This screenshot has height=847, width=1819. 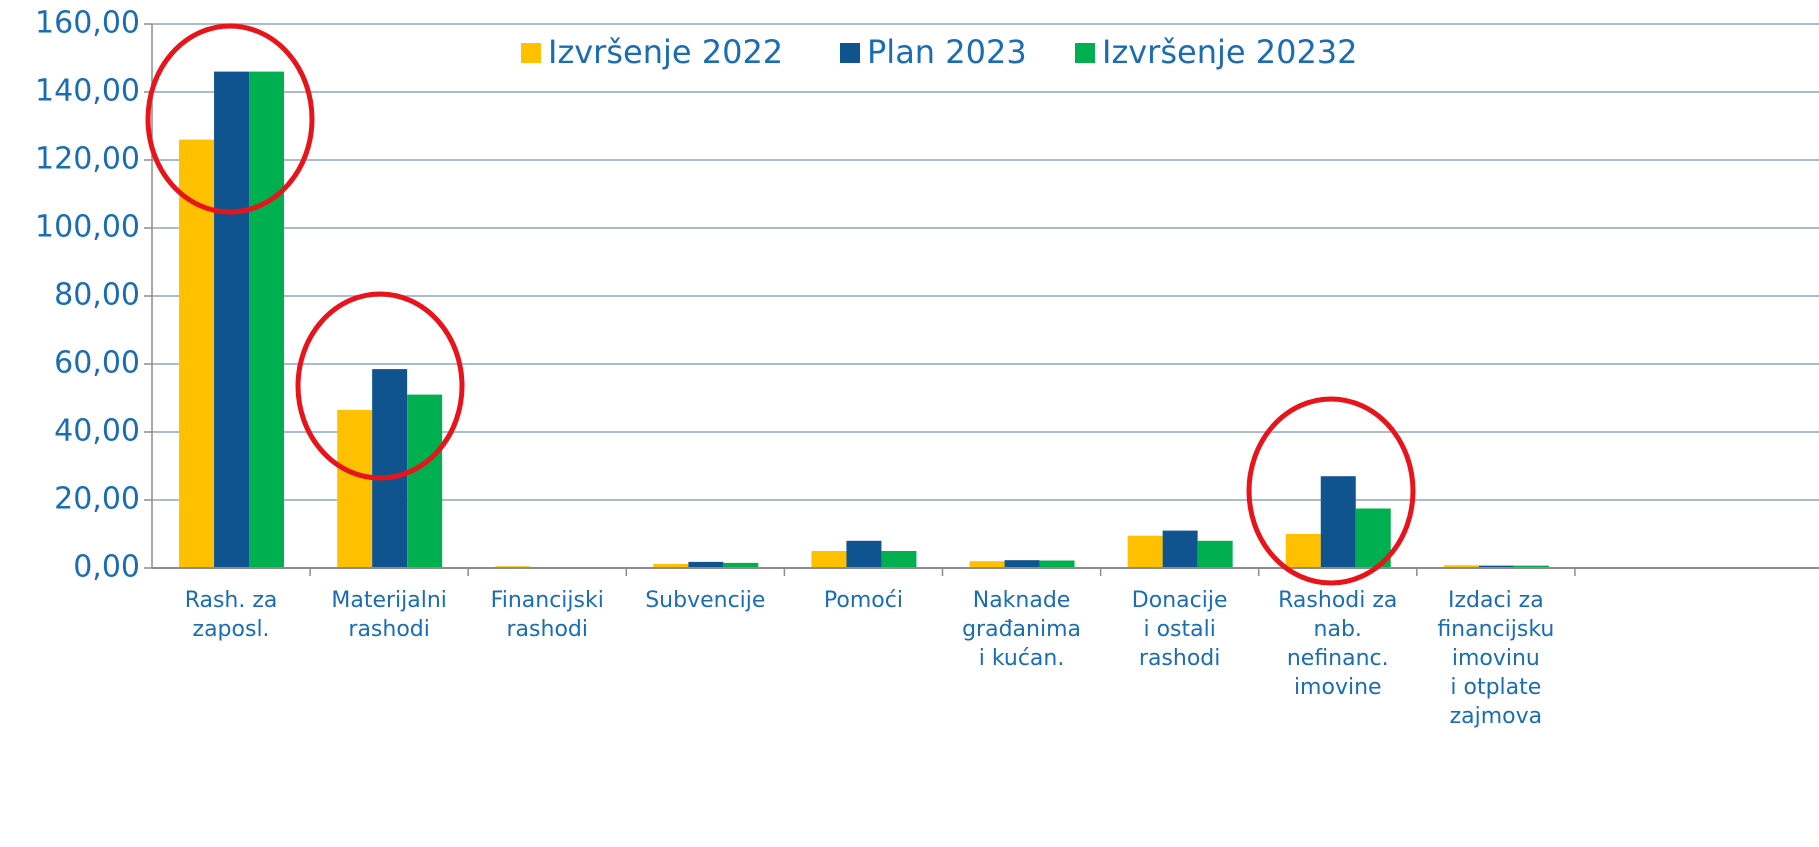 I want to click on x-tick-label: Pomoći, so click(x=863, y=600).